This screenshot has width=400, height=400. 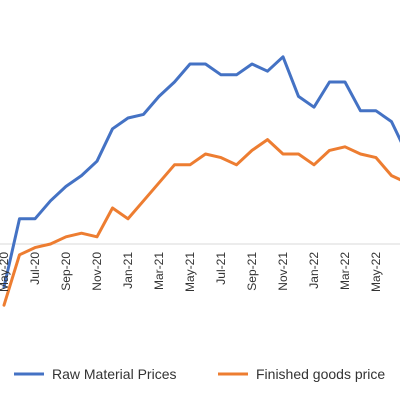 I want to click on x-tick-label: Jan-22, so click(x=314, y=270).